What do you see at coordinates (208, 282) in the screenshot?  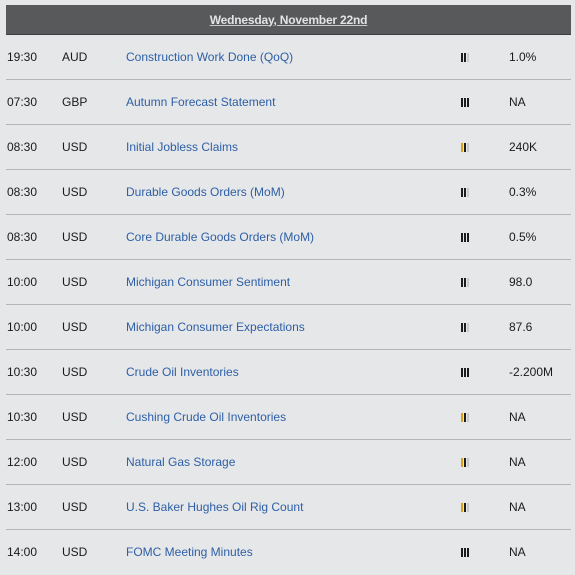 I see `event-title-link: Michigan Consumer Sentiment` at bounding box center [208, 282].